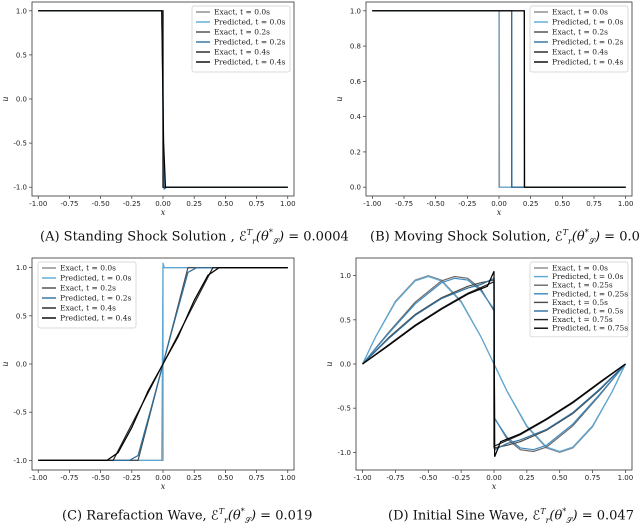  Describe the element at coordinates (355, 152) in the screenshot. I see `y-tick-label: 0.2` at that location.